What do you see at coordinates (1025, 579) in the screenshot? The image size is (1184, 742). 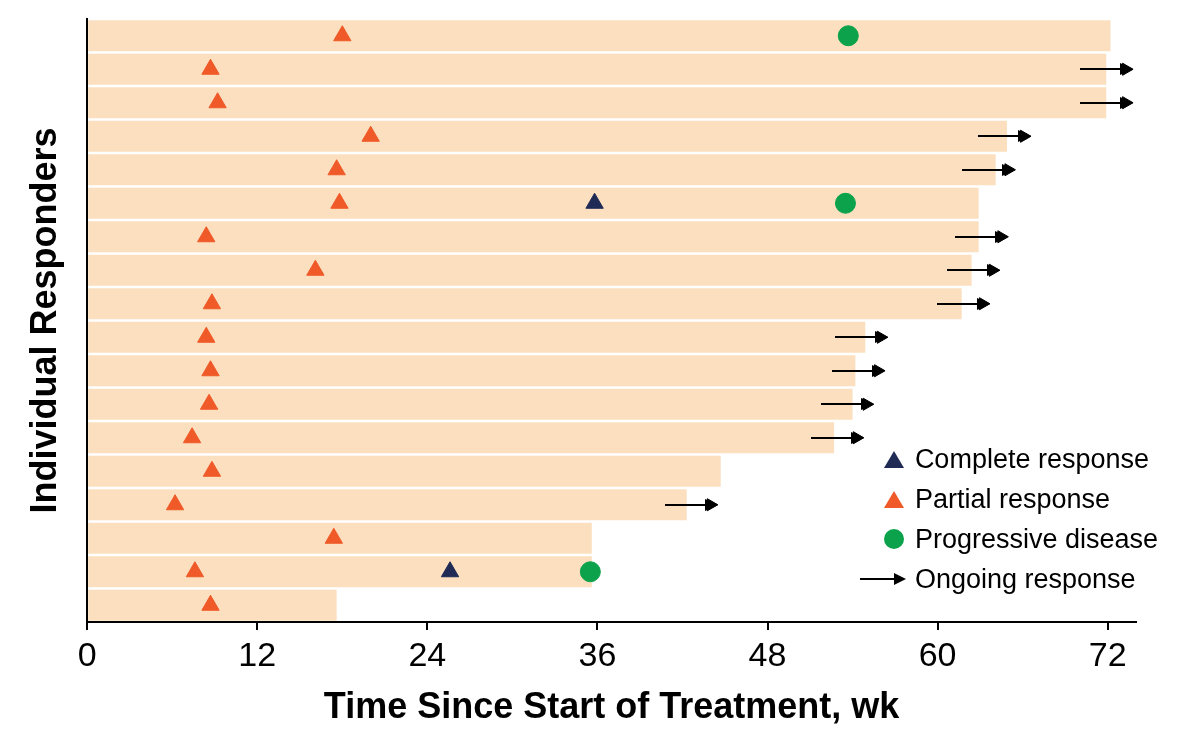 I see `legend-label: Ongoing response` at bounding box center [1025, 579].